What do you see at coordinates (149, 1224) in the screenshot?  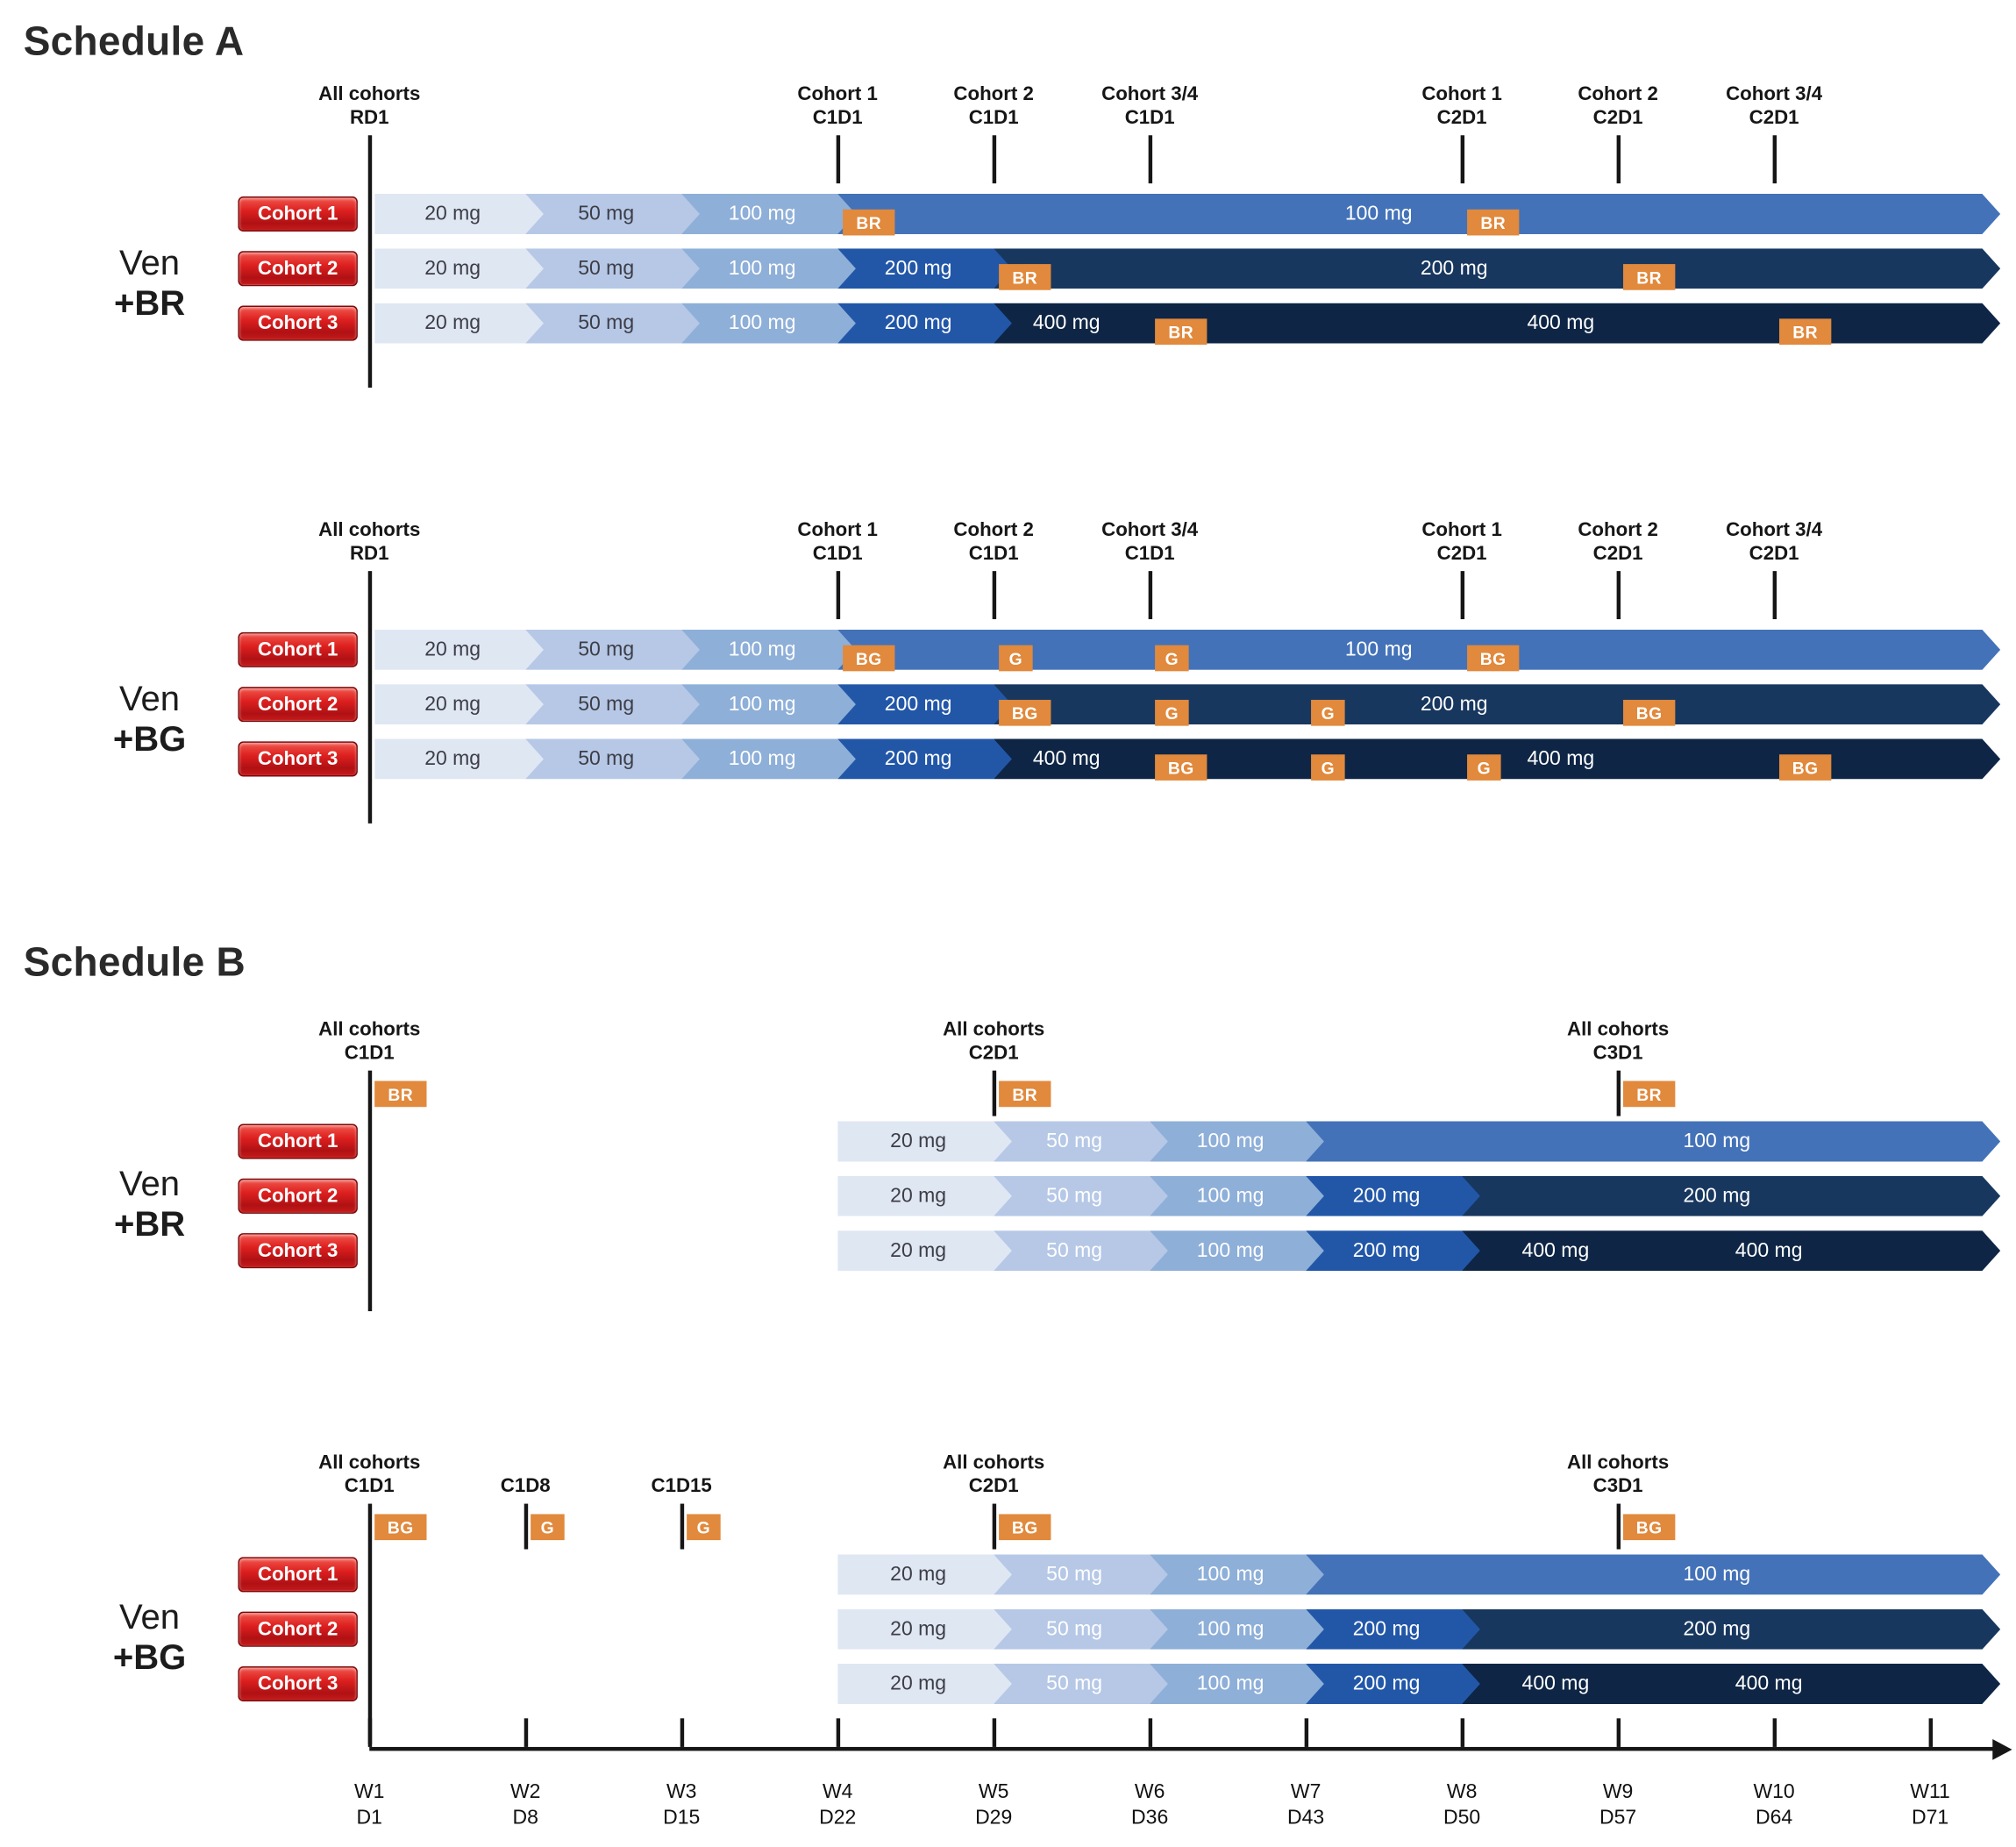 I see `group-label-regimen: +BR` at bounding box center [149, 1224].